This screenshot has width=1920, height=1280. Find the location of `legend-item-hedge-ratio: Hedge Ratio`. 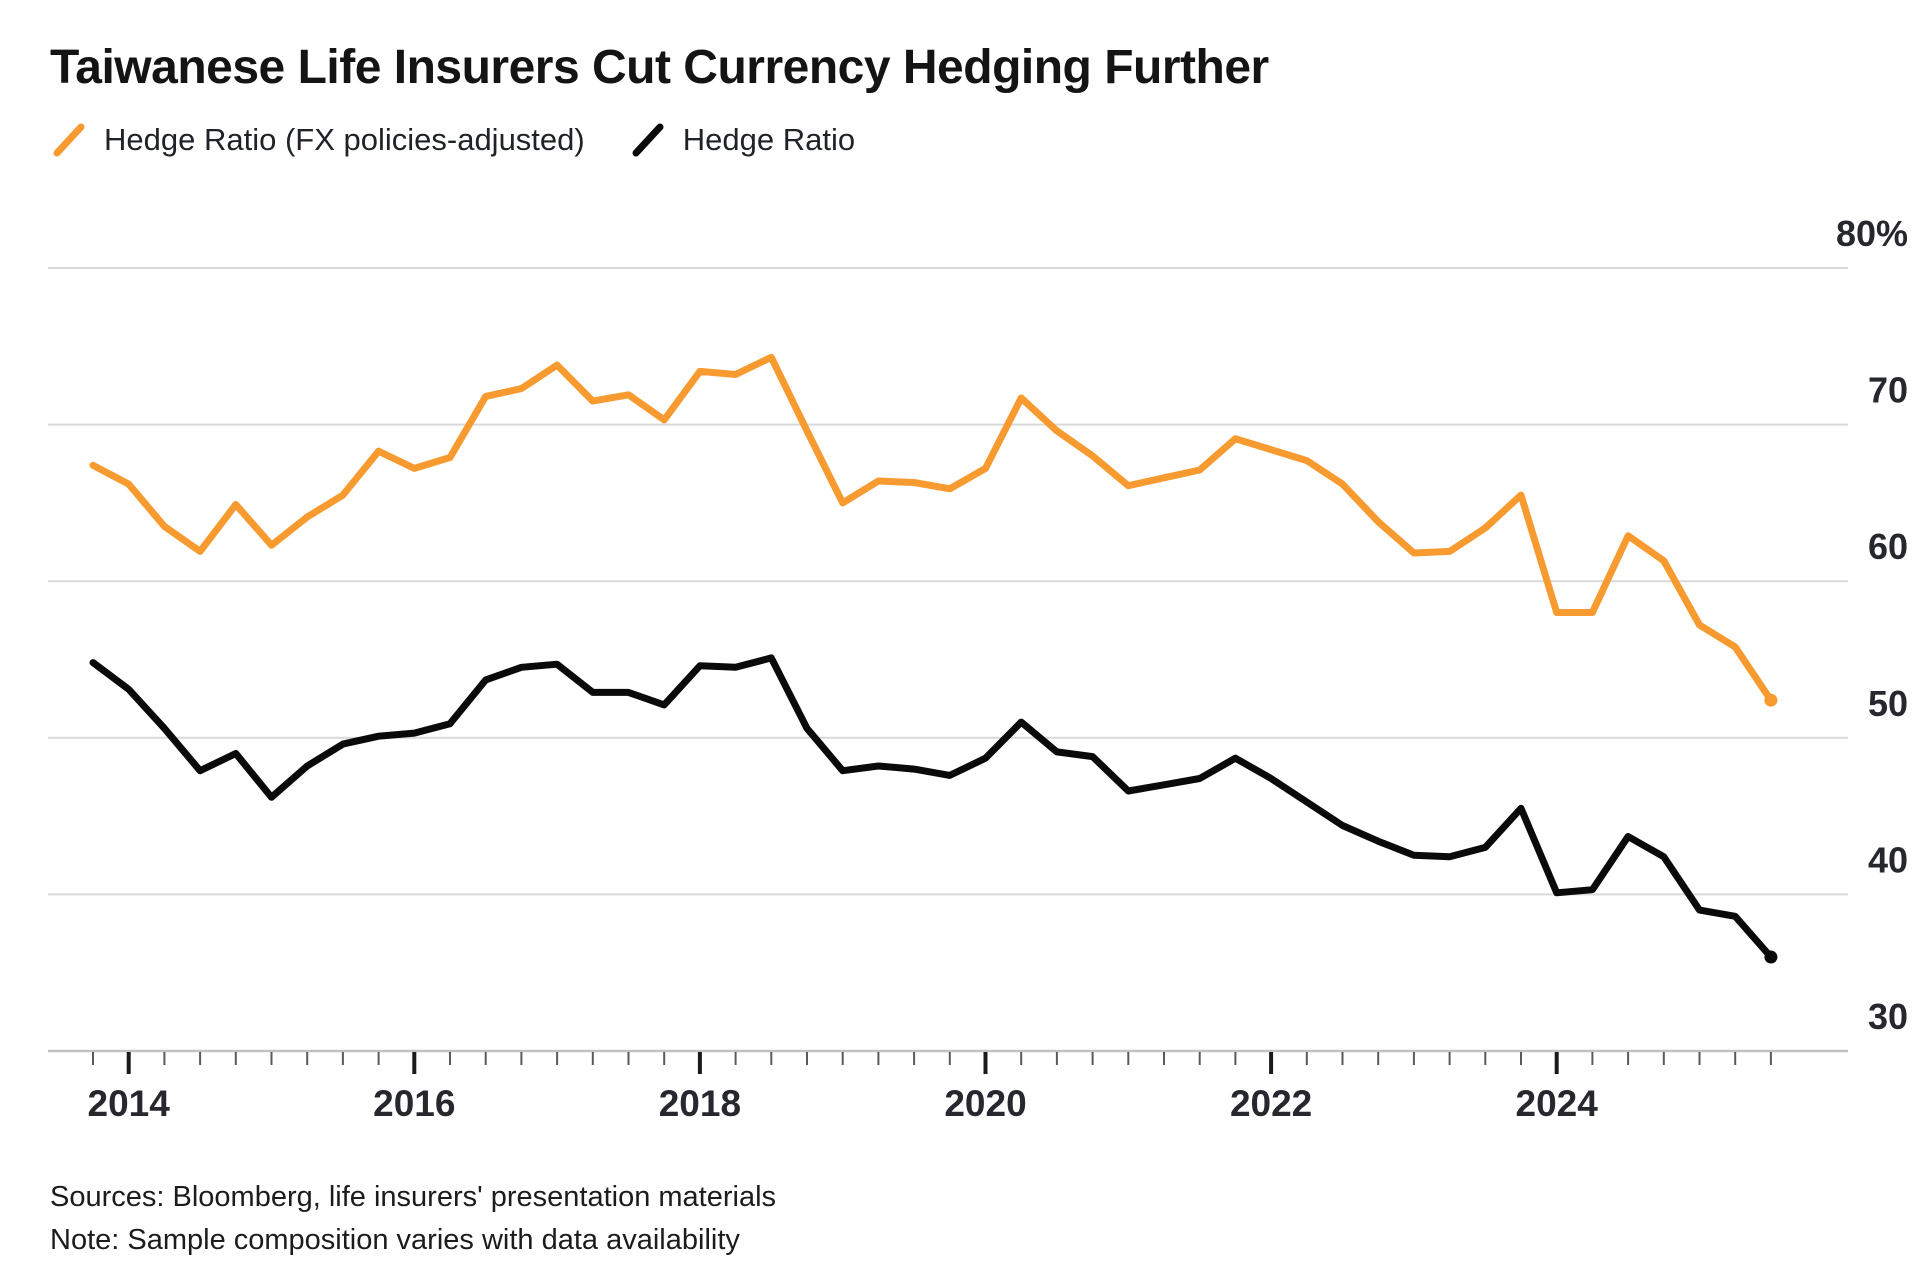

legend-item-hedge-ratio: Hedge Ratio is located at coordinates (743, 140).